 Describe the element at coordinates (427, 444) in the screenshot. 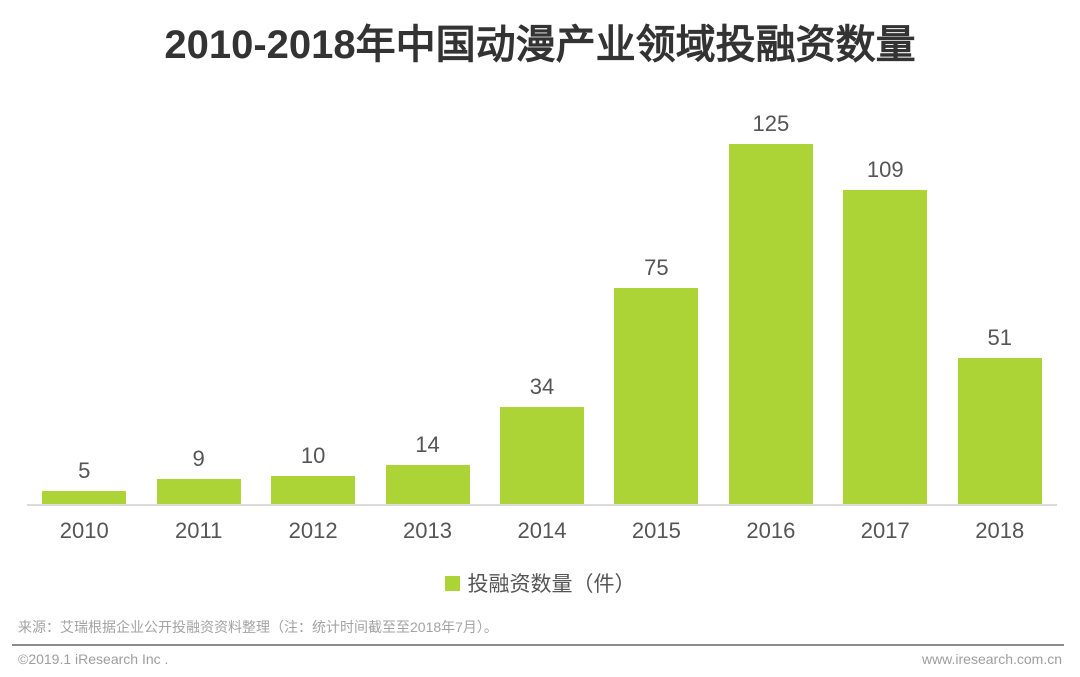

I see `bar-value-label: 14` at that location.